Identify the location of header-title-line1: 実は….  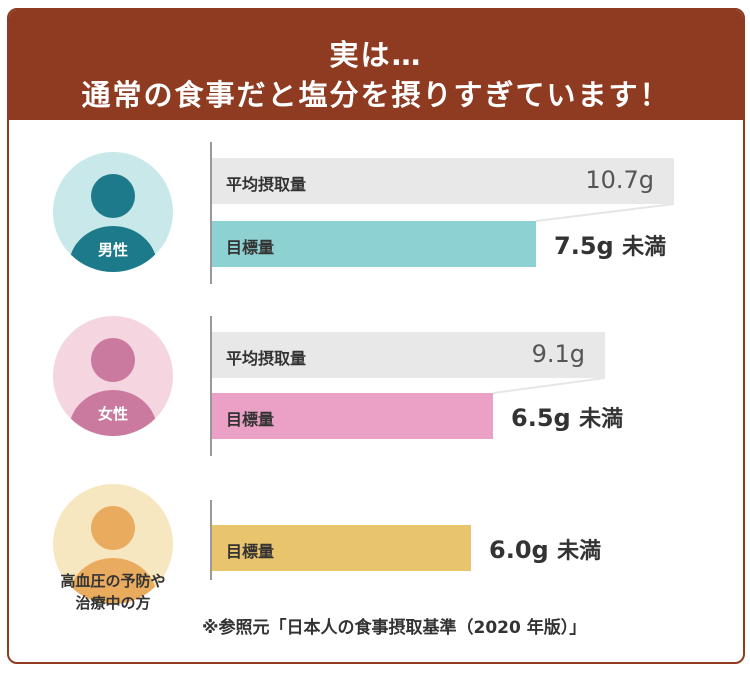
(376, 55).